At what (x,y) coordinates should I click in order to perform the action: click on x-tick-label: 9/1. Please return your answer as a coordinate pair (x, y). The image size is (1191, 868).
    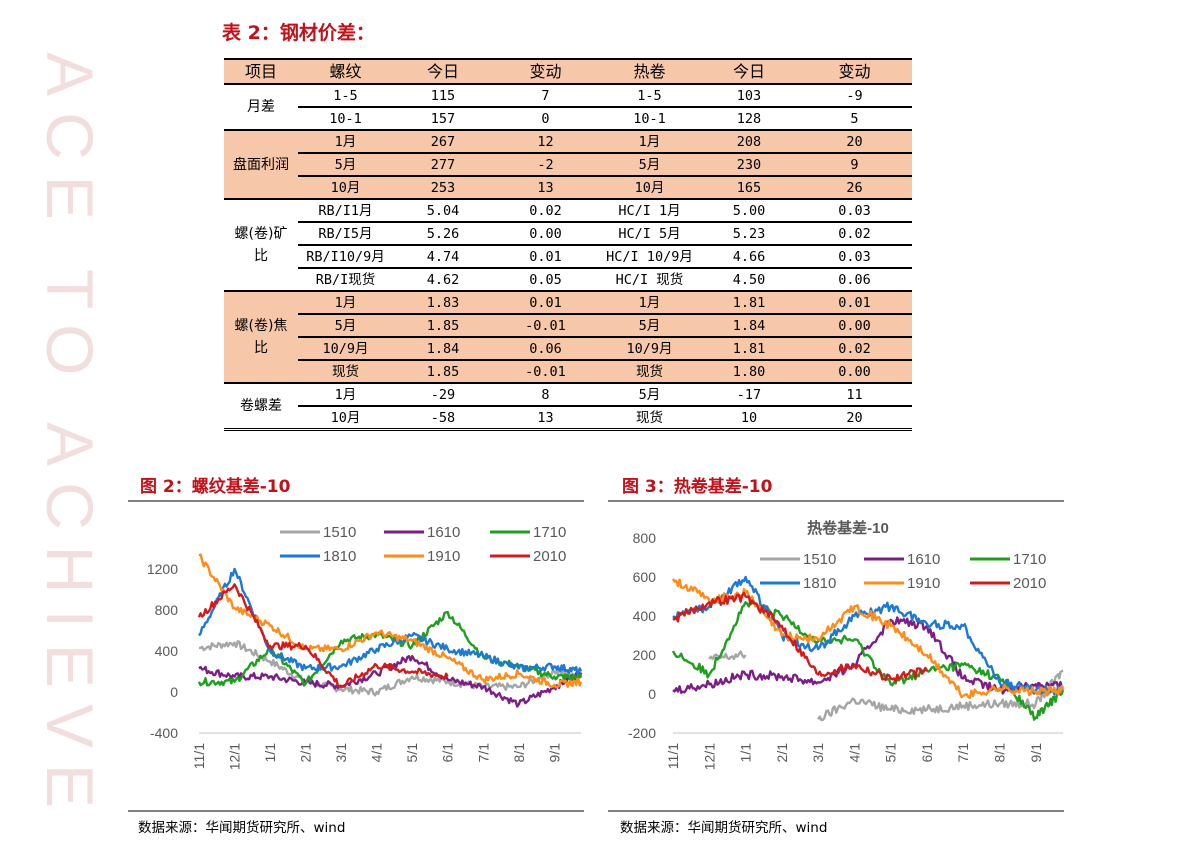
    Looking at the image, I should click on (1036, 753).